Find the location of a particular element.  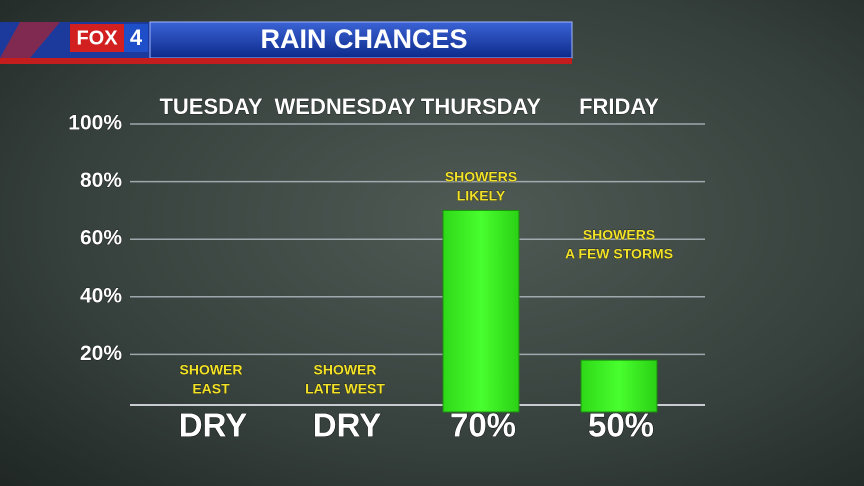

logo-text: FOX is located at coordinates (97, 38).